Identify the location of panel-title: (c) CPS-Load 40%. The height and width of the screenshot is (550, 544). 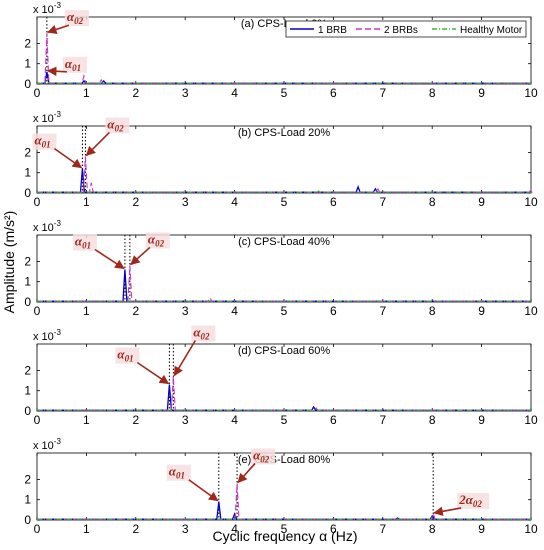
(284, 242).